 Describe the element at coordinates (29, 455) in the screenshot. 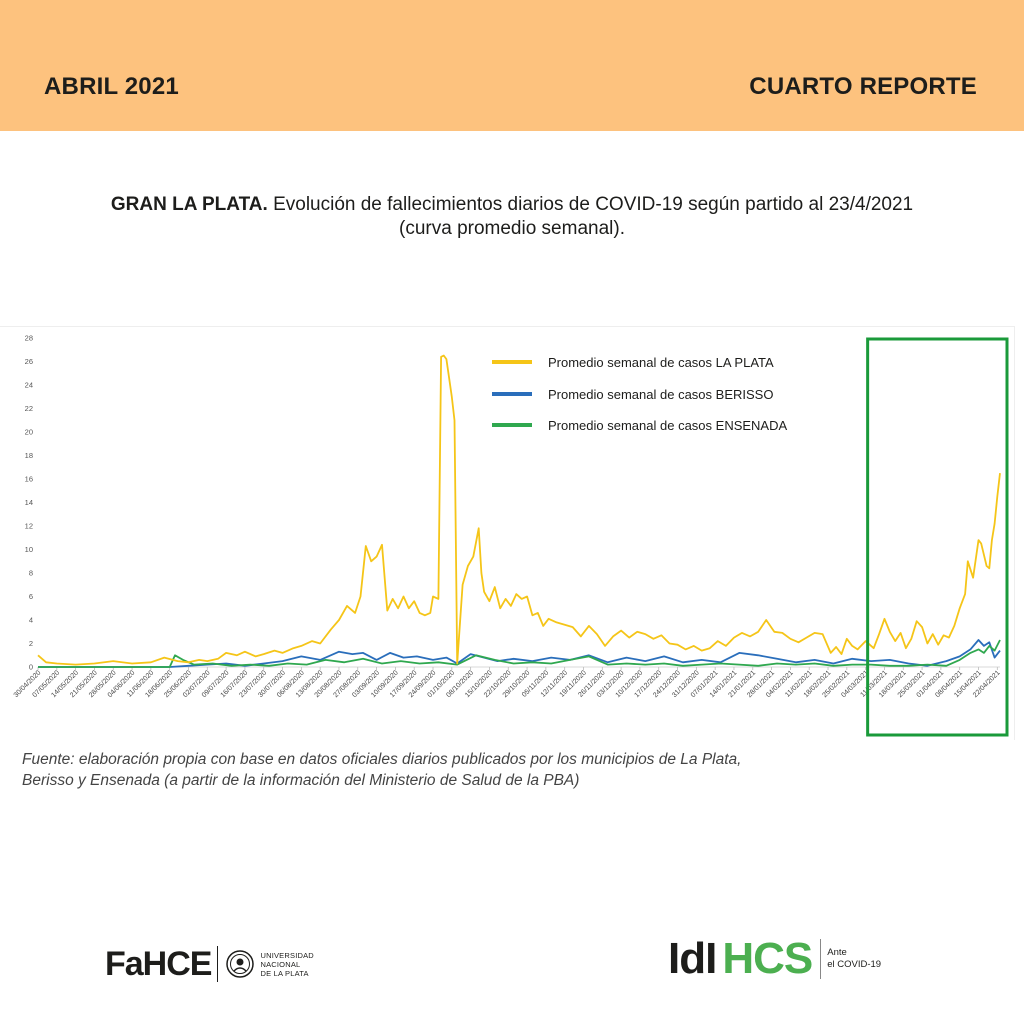

I see `y-tick-label: 18` at that location.